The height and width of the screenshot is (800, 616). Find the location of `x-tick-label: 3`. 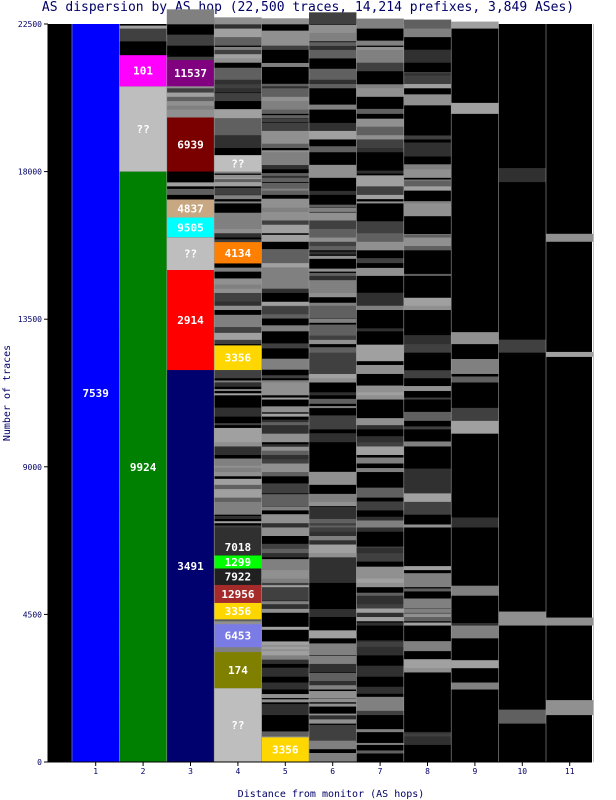

x-tick-label: 3 is located at coordinates (190, 771).